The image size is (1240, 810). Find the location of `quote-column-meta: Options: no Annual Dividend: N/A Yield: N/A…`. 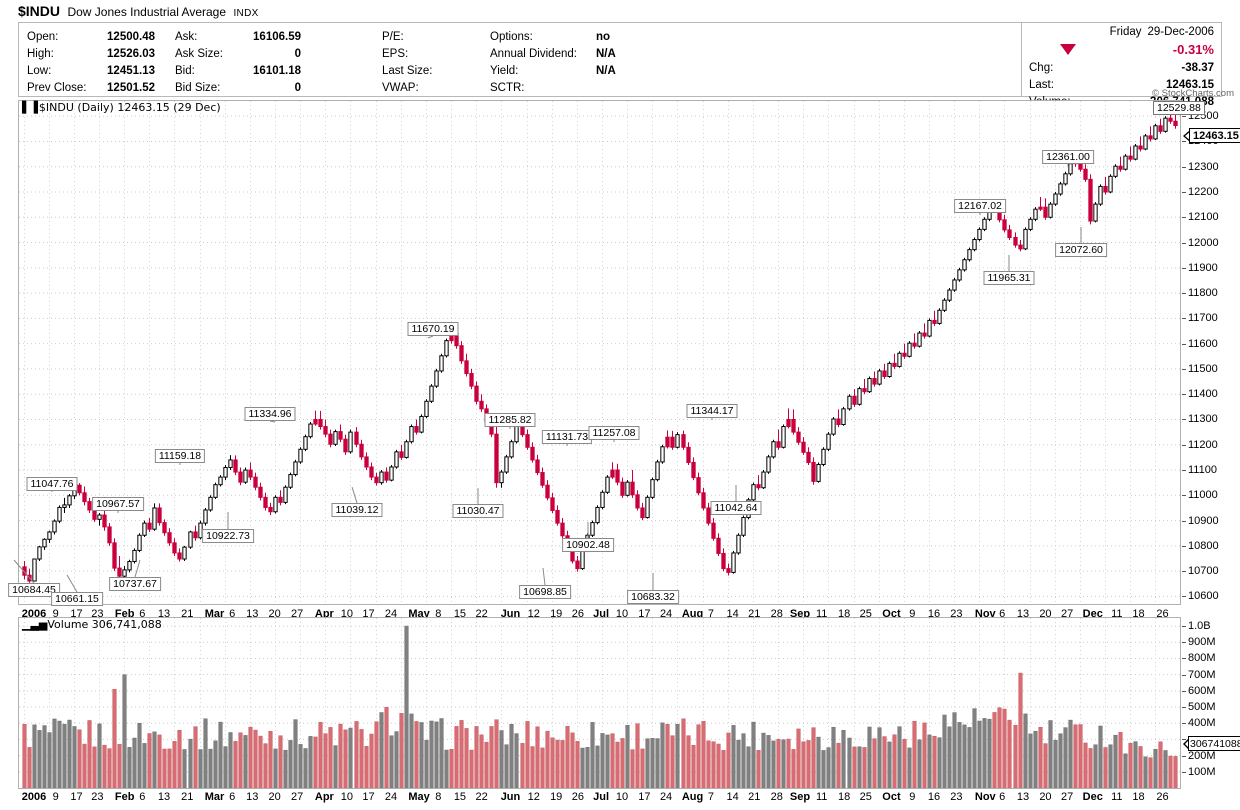

quote-column-meta: Options: no Annual Dividend: N/A Yield: N/A… is located at coordinates (563, 63).